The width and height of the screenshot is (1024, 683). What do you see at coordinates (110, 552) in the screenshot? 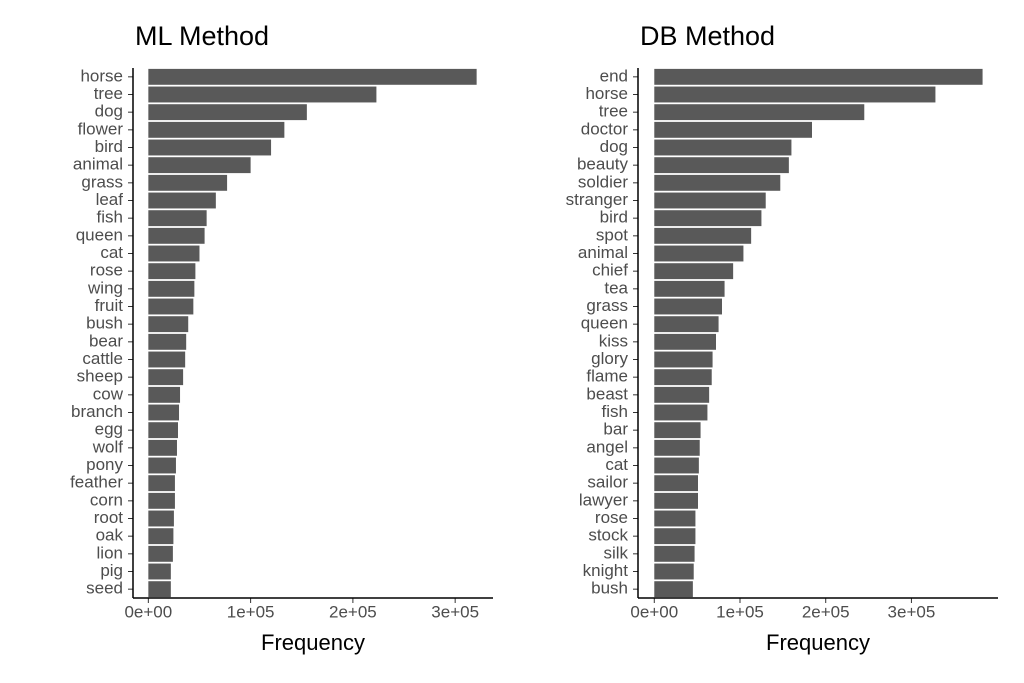
I see `y-tick-label: lion` at bounding box center [110, 552].